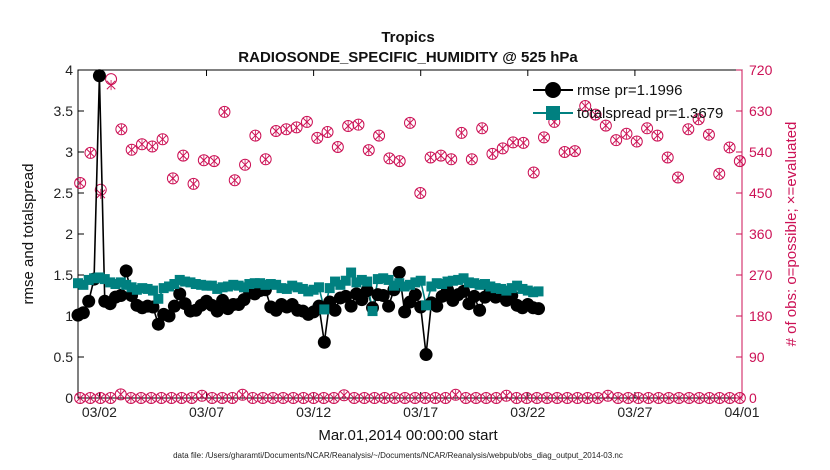 This screenshot has height=470, width=830. What do you see at coordinates (650, 113) in the screenshot?
I see `legend-spread-label: totalspread pr=1.3679` at bounding box center [650, 113].